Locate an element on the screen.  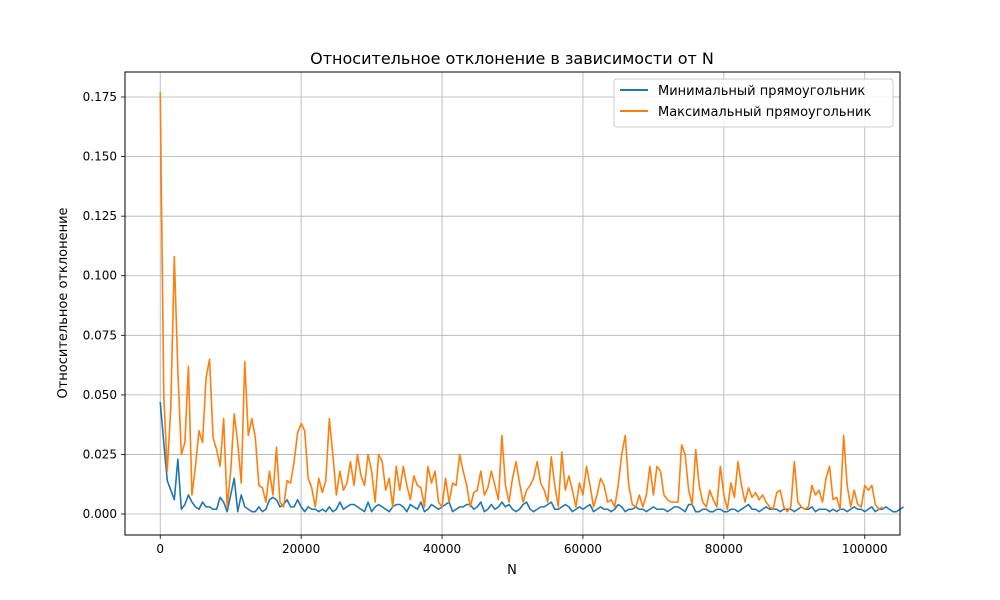
y-tick-label: 0.025 is located at coordinates (100, 454).